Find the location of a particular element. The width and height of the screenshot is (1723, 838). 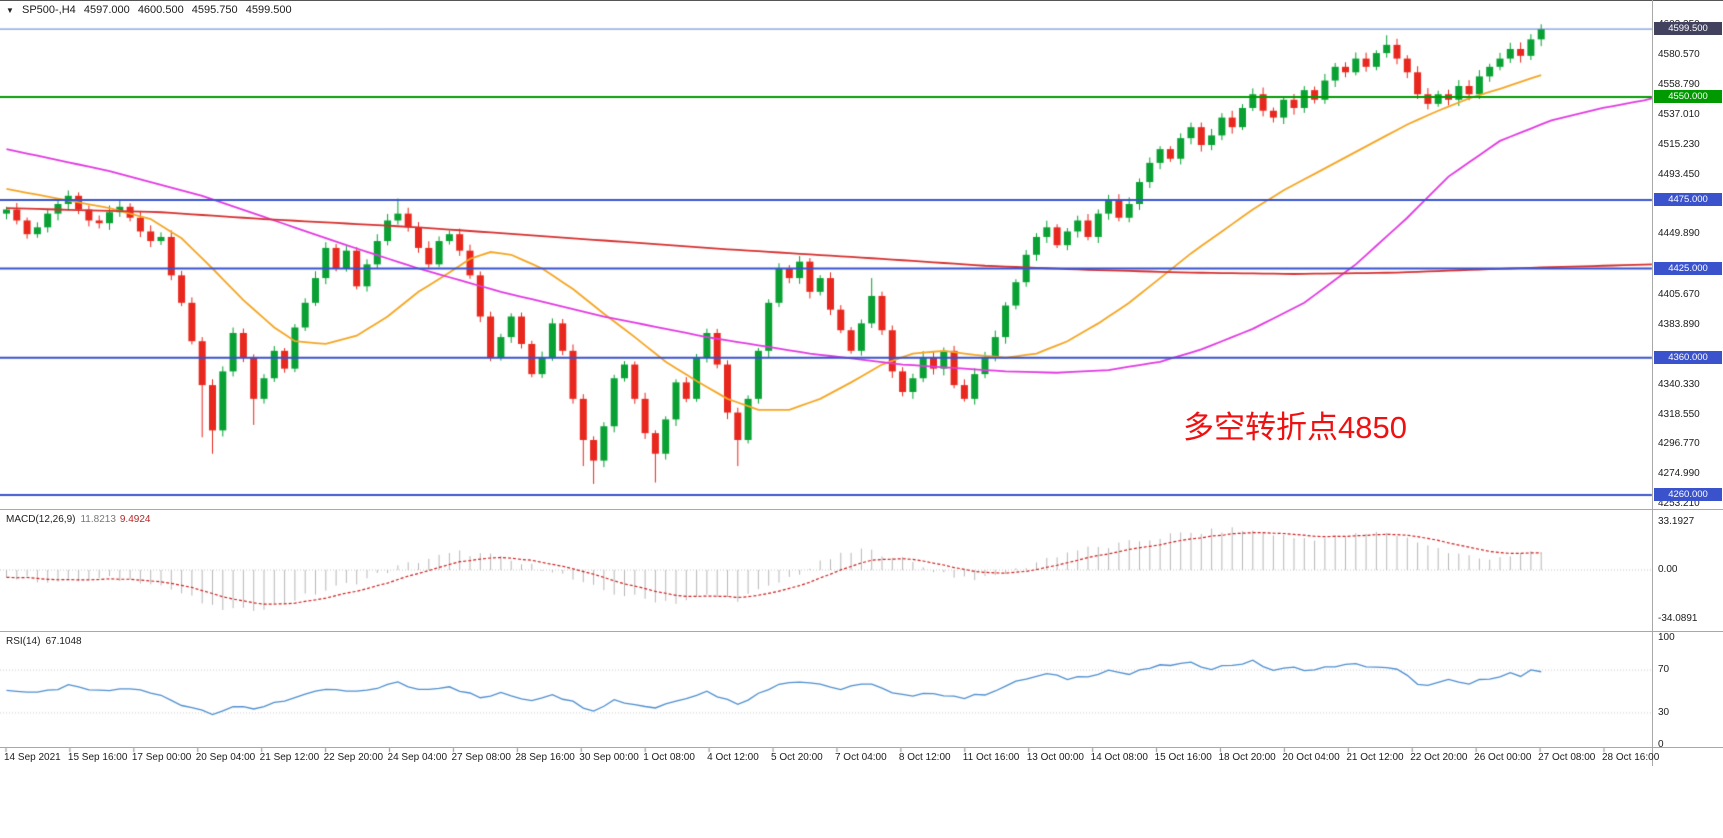

time-axis-label: 15 Oct 16:00 is located at coordinates (1183, 757).